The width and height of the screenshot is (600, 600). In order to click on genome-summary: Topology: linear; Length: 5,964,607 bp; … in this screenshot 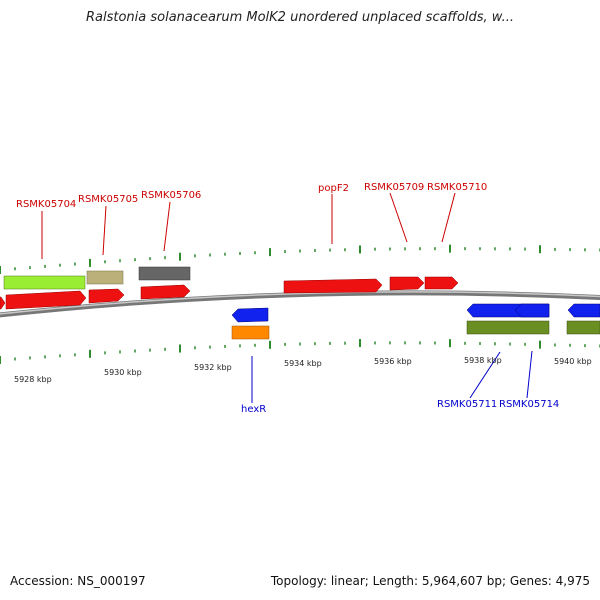, I will do `click(430, 581)`.